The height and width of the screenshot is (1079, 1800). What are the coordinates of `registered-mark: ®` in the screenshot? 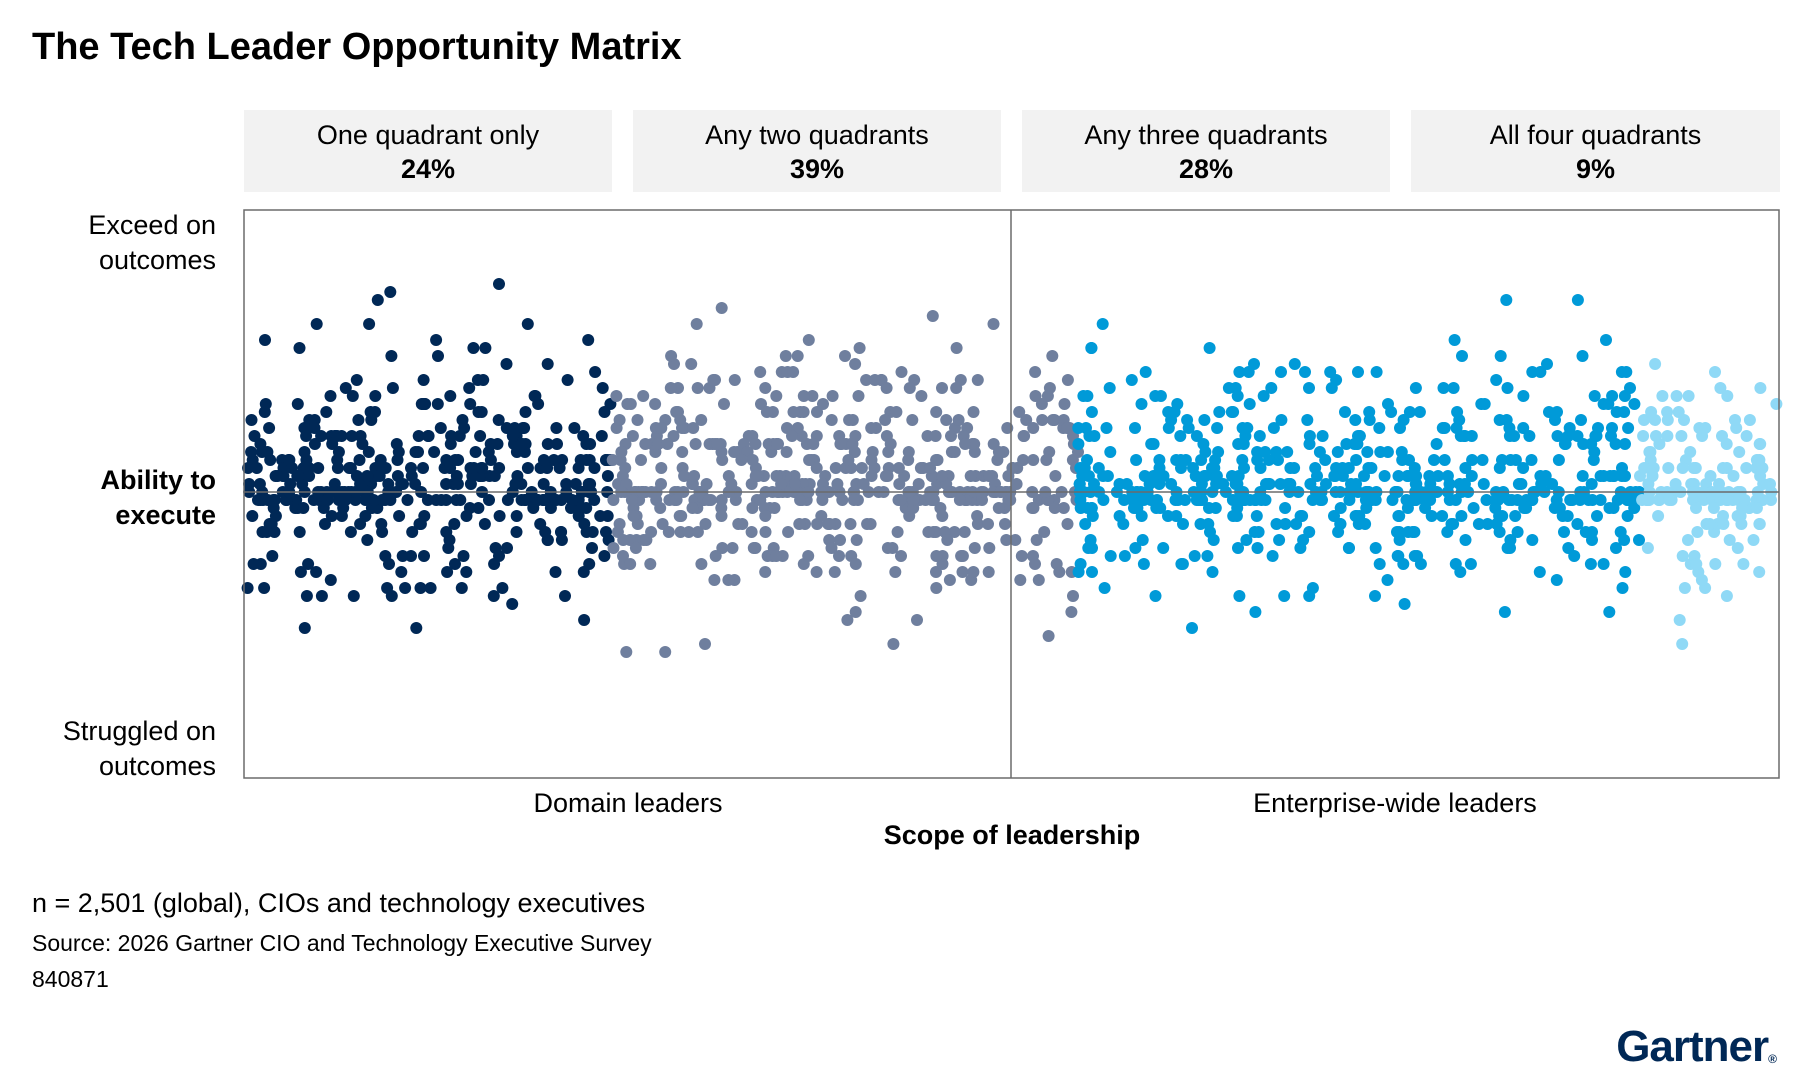 It's located at (1772, 1059).